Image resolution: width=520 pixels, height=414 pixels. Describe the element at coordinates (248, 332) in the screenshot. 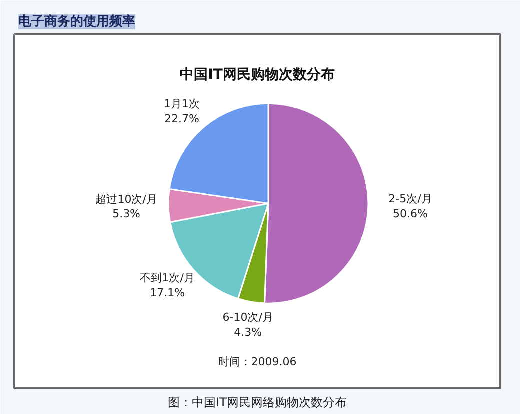

I see `data-label: 4.3%` at that location.